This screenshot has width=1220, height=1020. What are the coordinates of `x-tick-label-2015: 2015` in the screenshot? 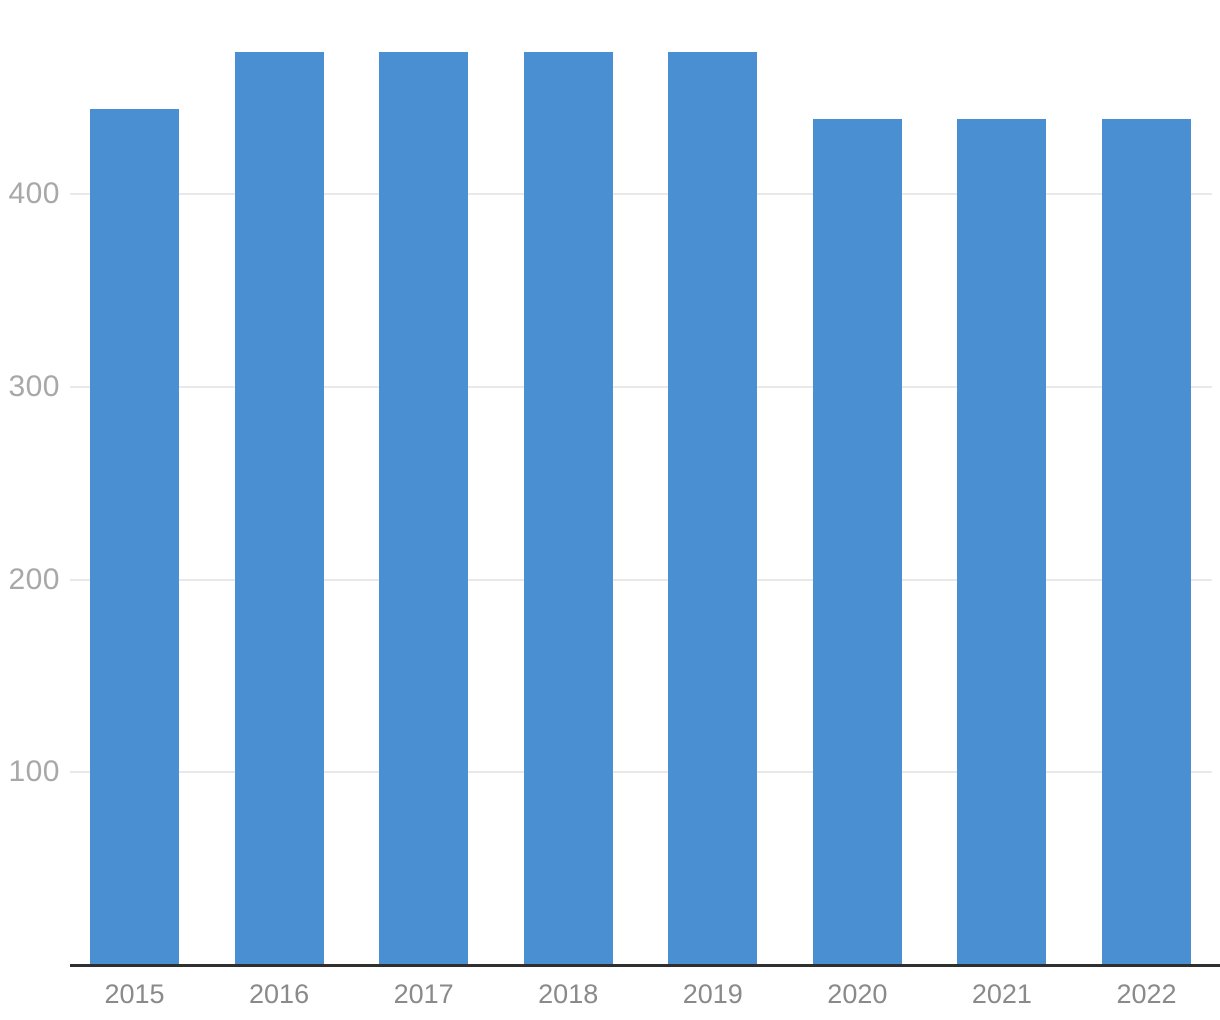 It's located at (134, 994).